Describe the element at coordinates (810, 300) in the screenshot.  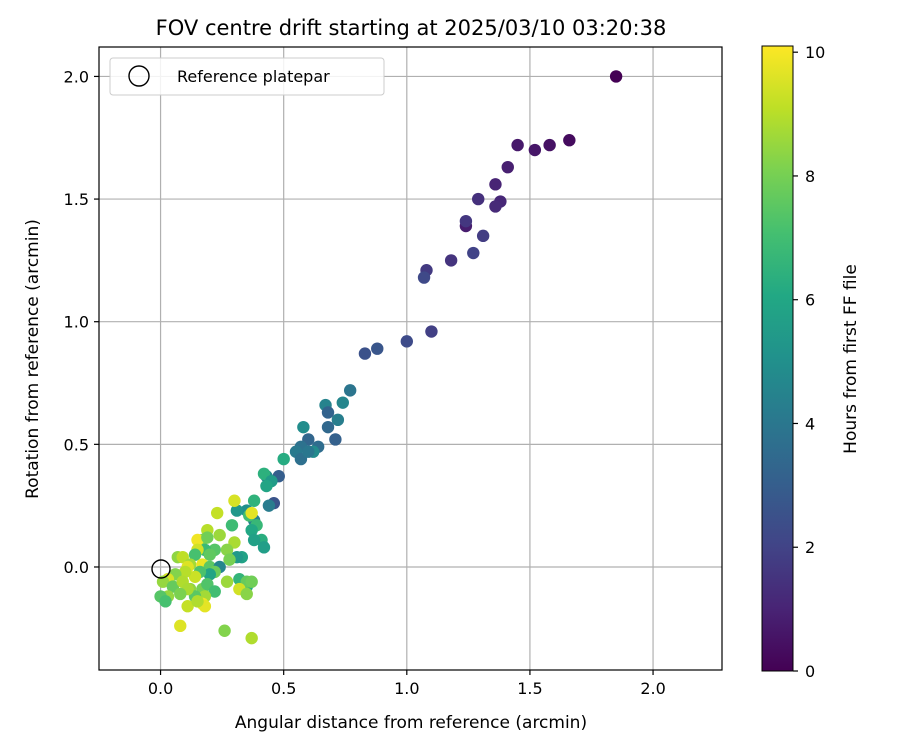
I see `colorbar-tick-label: 6` at that location.